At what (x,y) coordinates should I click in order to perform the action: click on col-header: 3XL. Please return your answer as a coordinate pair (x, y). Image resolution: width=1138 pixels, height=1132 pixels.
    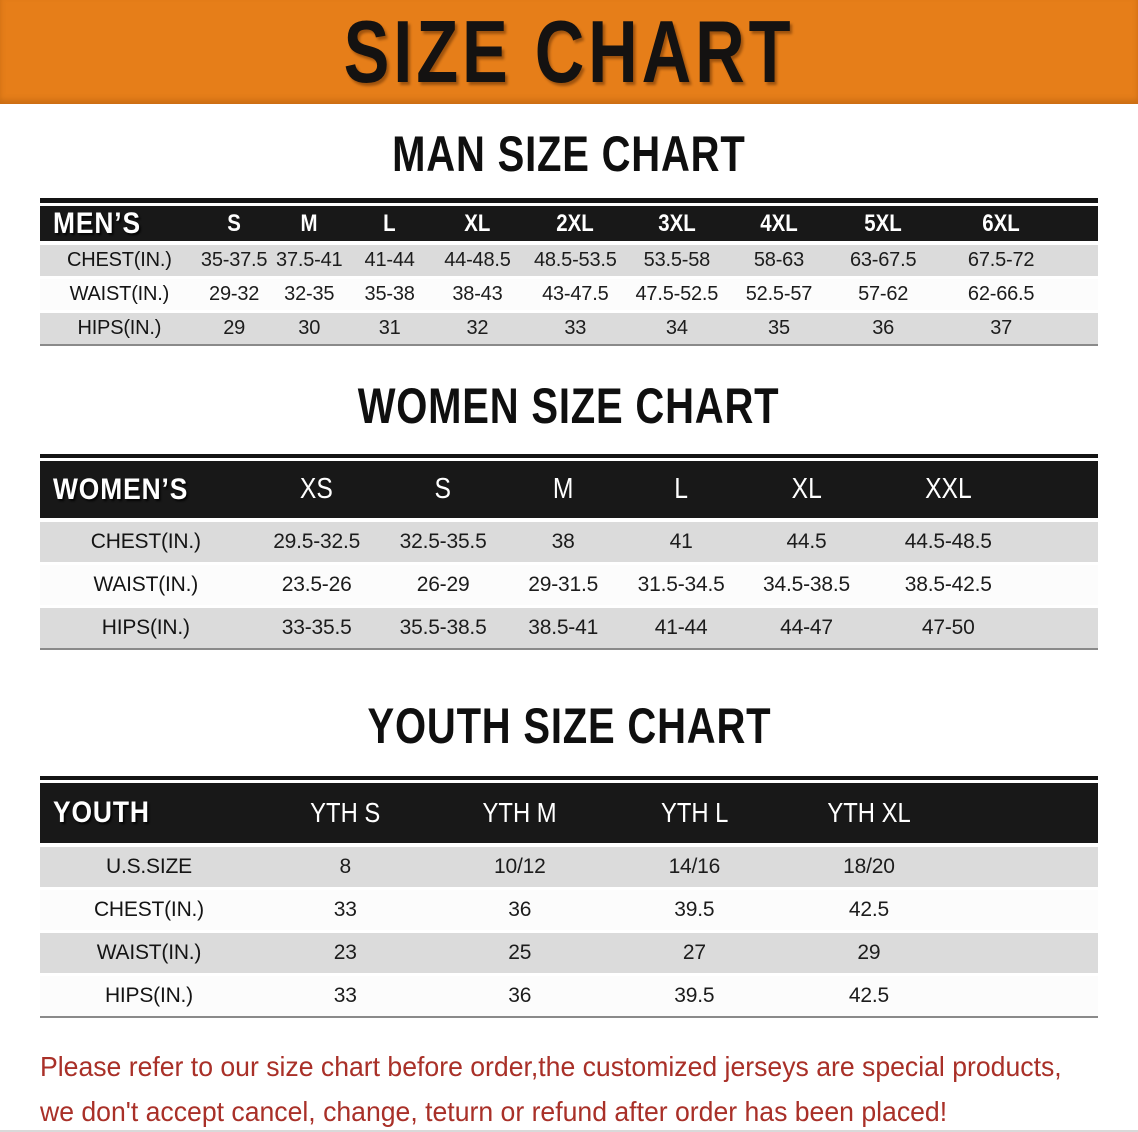
    Looking at the image, I should click on (677, 225).